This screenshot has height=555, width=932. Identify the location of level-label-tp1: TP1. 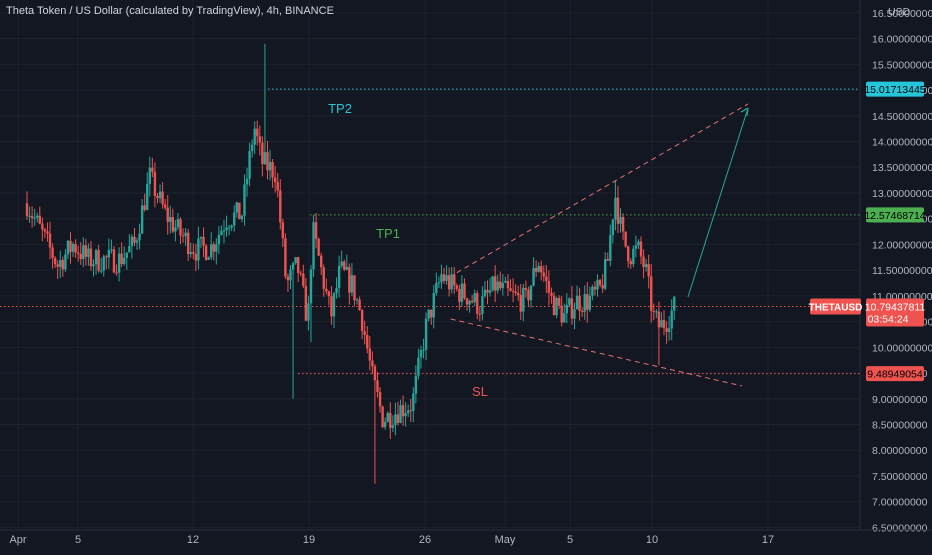
(388, 233).